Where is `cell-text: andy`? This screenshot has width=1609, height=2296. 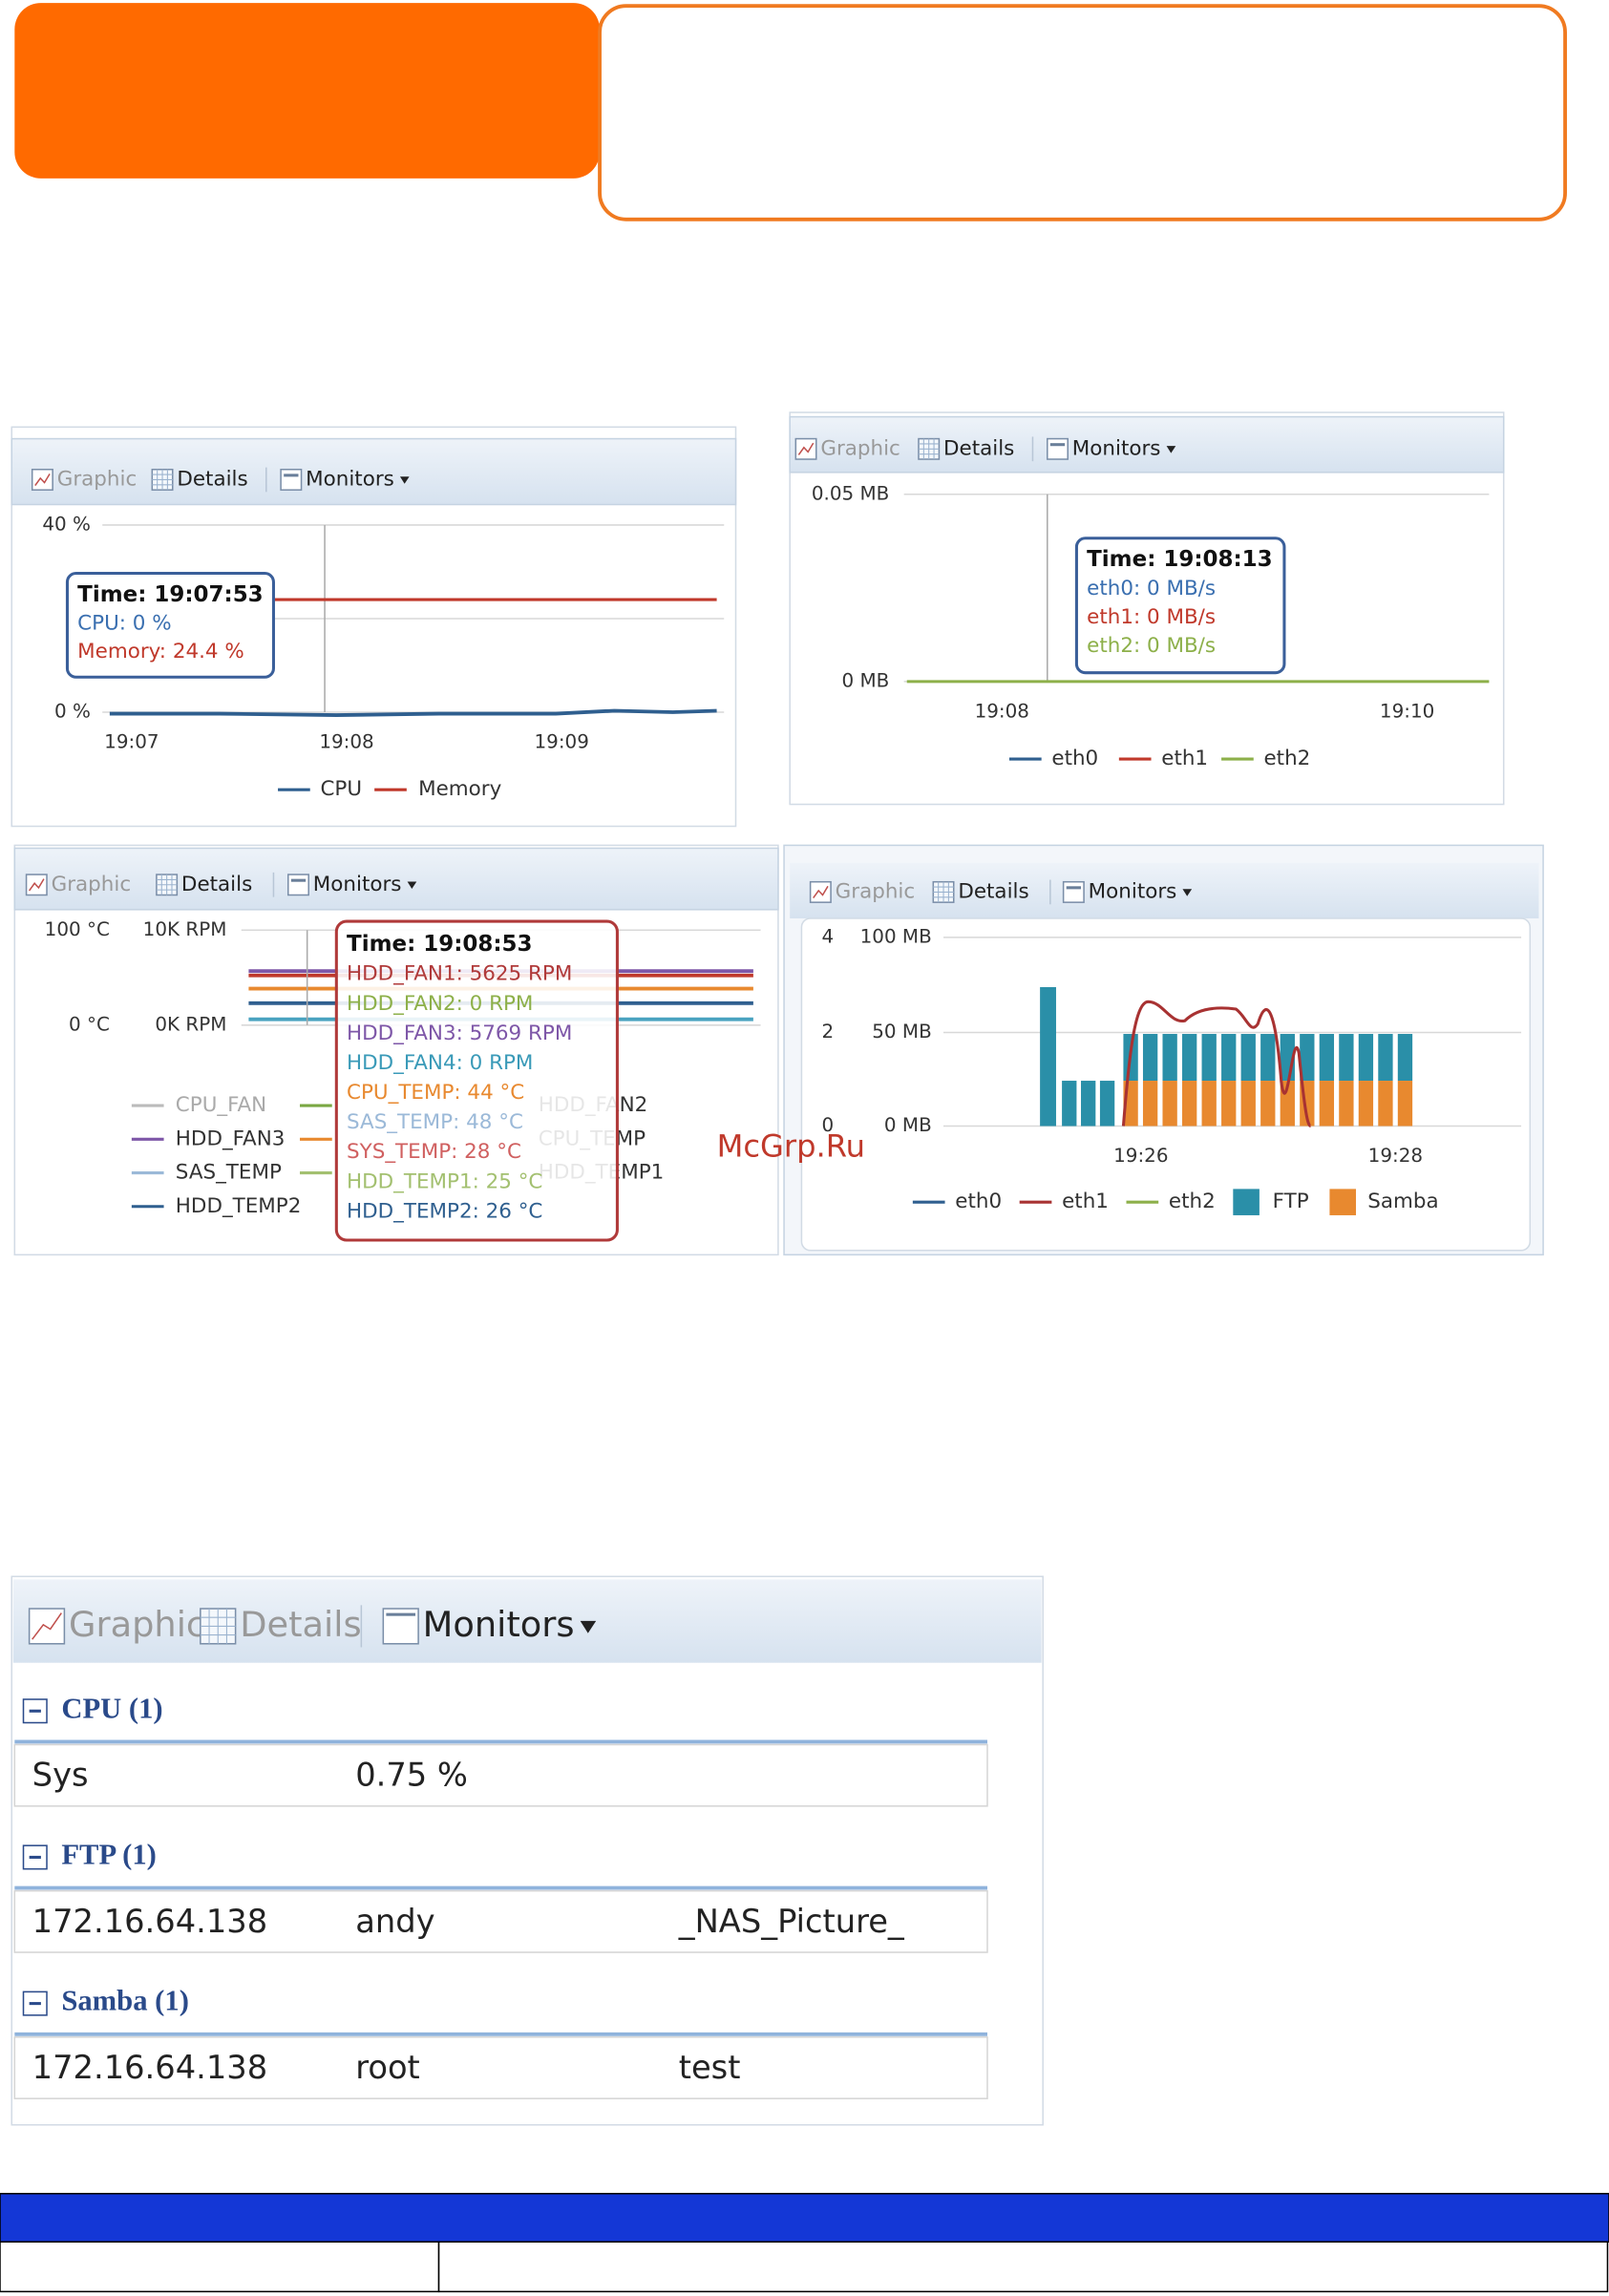 cell-text: andy is located at coordinates (394, 1922).